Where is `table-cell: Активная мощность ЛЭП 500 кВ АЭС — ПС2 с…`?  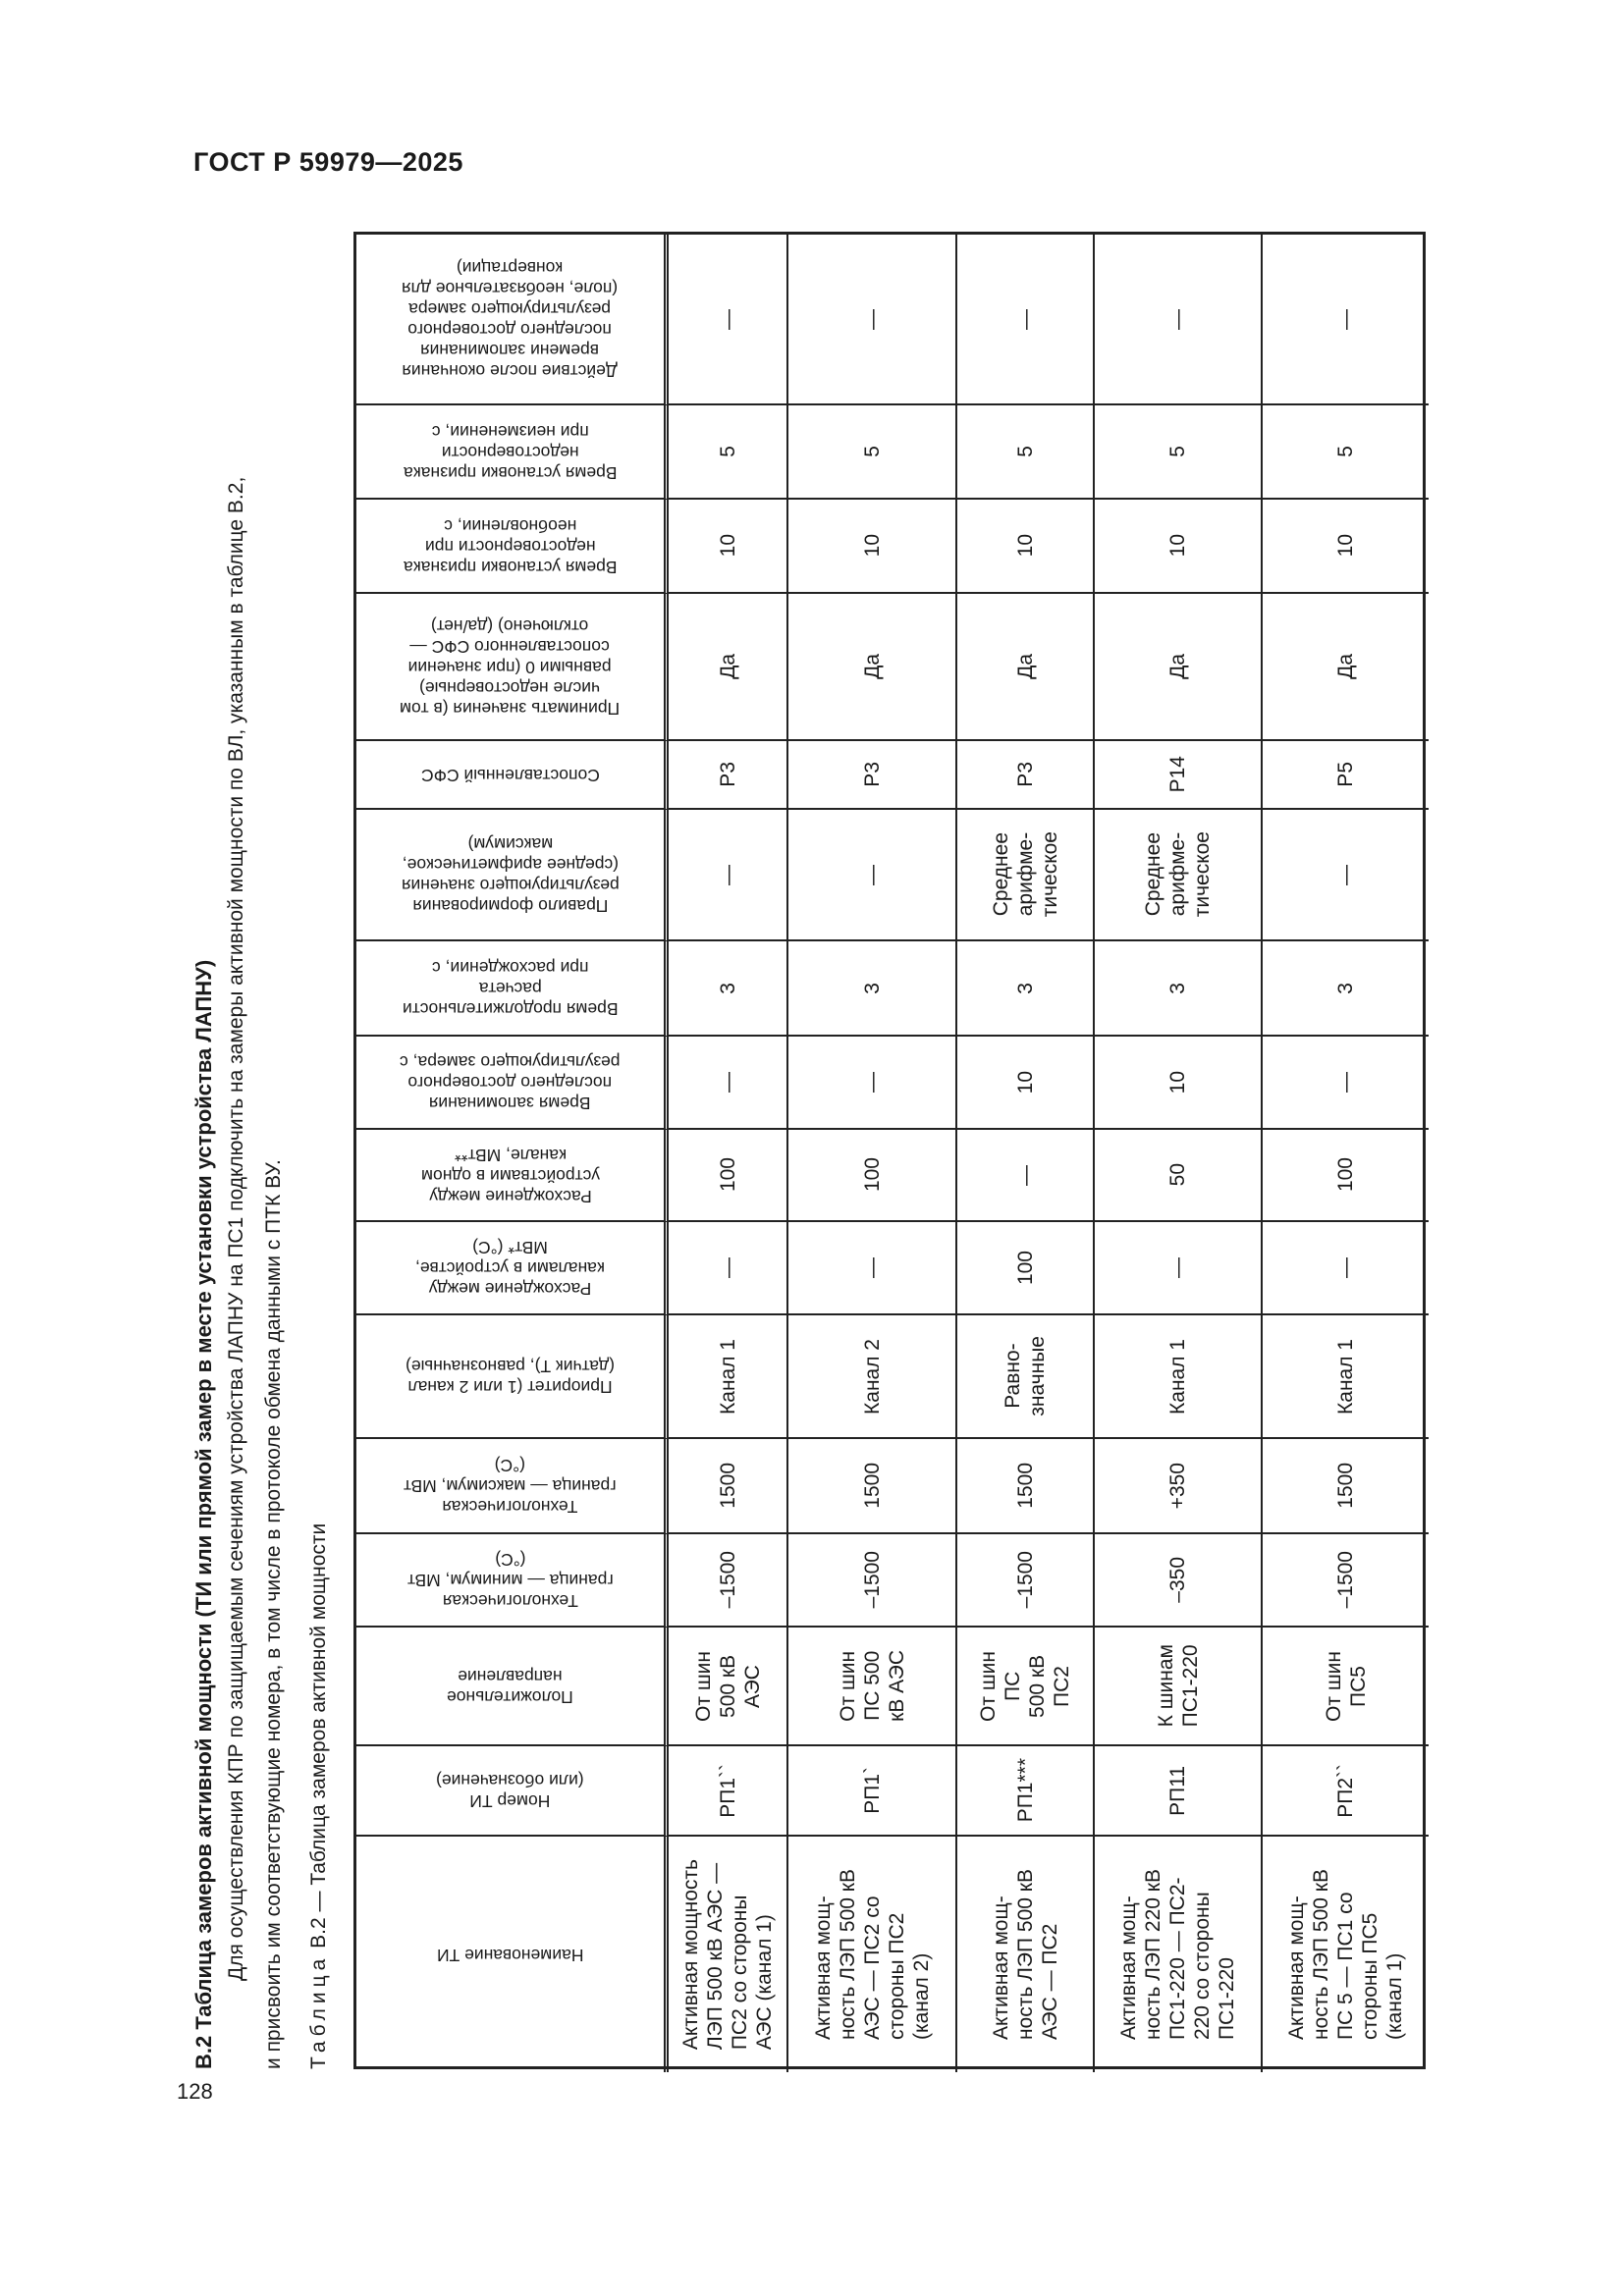 table-cell: Активная мощность ЛЭП 500 кВ АЭС — ПС2 с… is located at coordinates (728, 1954).